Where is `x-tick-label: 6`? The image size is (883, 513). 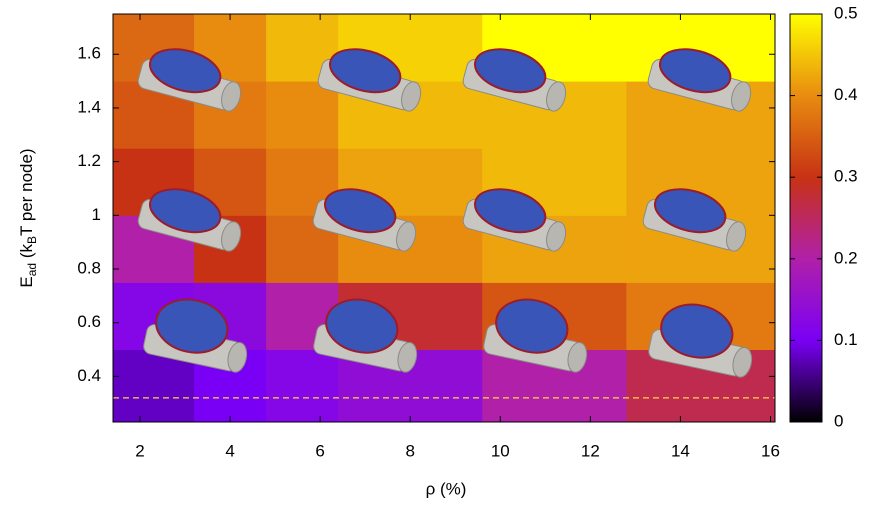 x-tick-label: 6 is located at coordinates (319, 450).